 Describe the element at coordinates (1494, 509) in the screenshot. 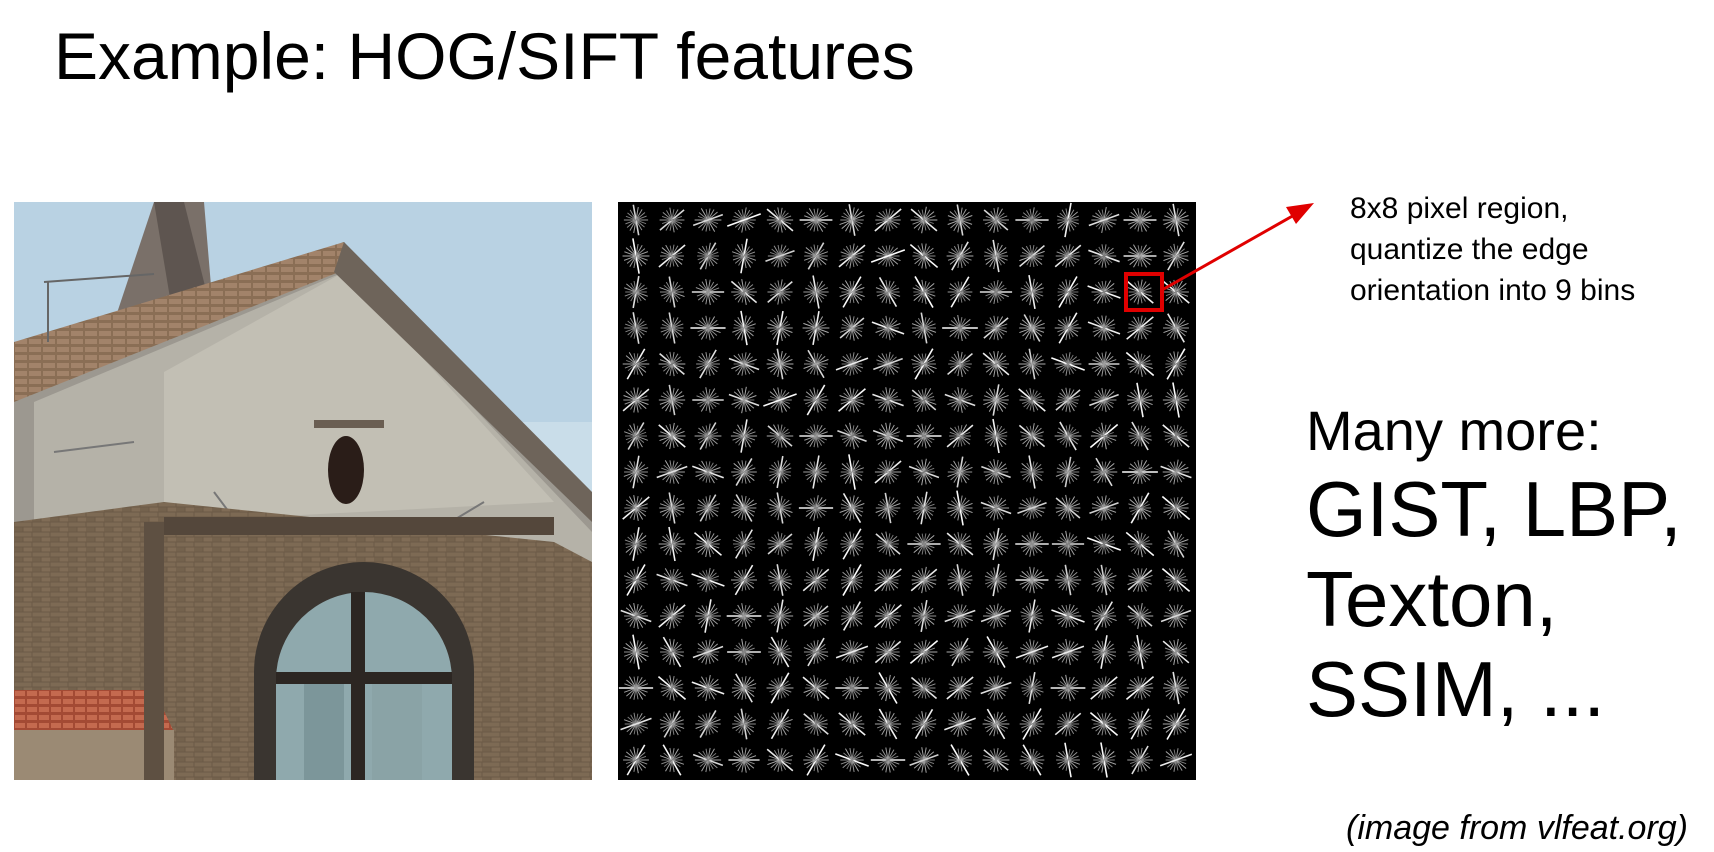

I see `feature-line: GIST, LBP,` at that location.